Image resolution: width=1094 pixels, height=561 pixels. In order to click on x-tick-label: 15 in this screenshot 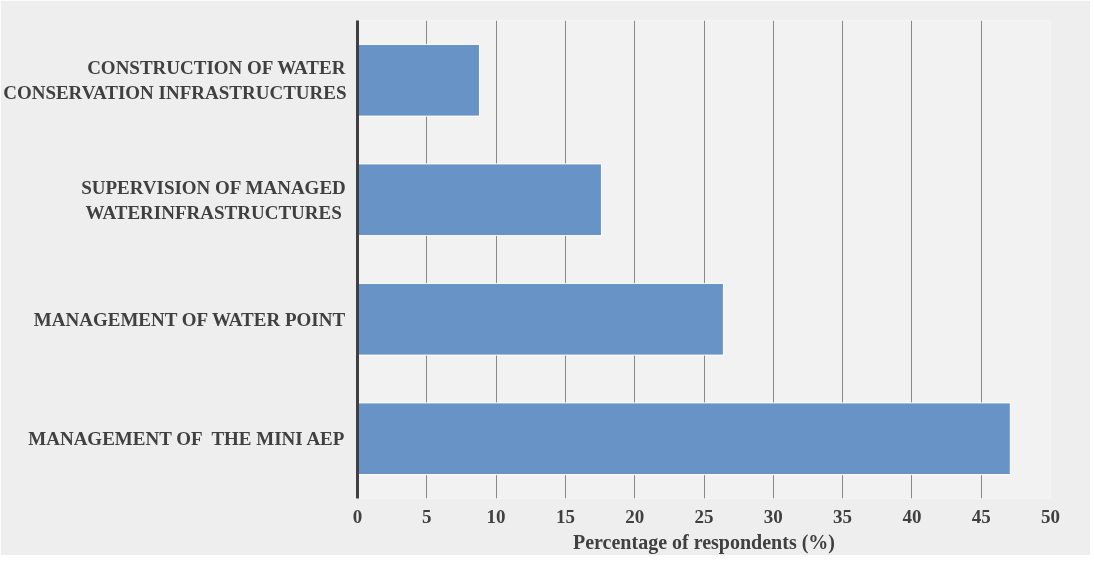, I will do `click(565, 516)`.